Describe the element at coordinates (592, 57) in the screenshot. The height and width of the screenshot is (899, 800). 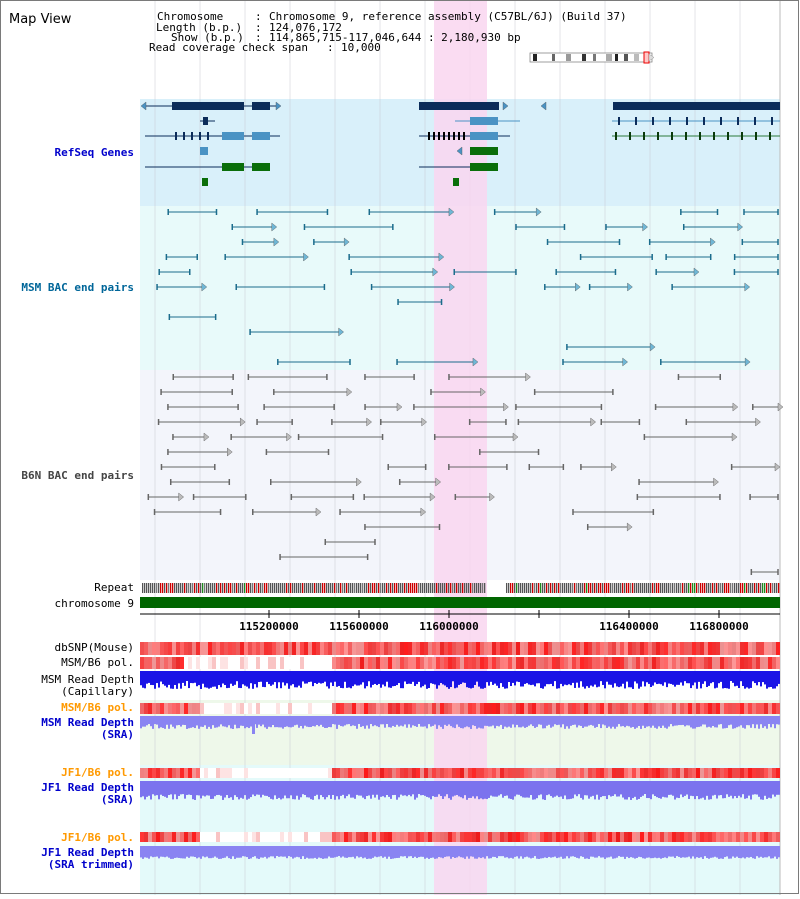
I see `chromosome-ideogram` at that location.